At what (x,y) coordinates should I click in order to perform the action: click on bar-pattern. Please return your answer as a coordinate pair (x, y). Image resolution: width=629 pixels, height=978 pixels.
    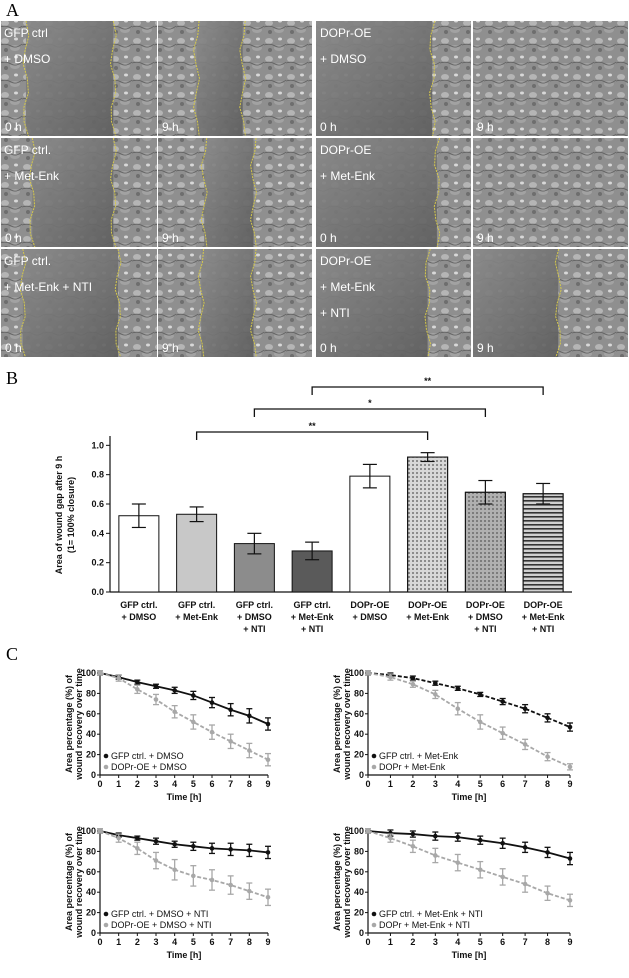
    Looking at the image, I should click on (428, 524).